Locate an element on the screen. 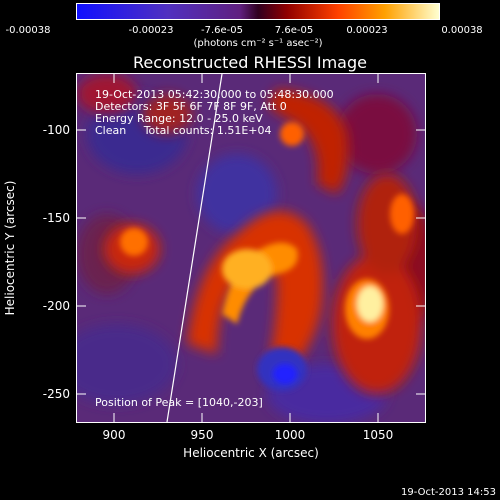 This screenshot has height=500, width=500. info-detectors: Detectors: 3F 5F 6F 7F 8F 9F, Att 0 is located at coordinates (191, 106).